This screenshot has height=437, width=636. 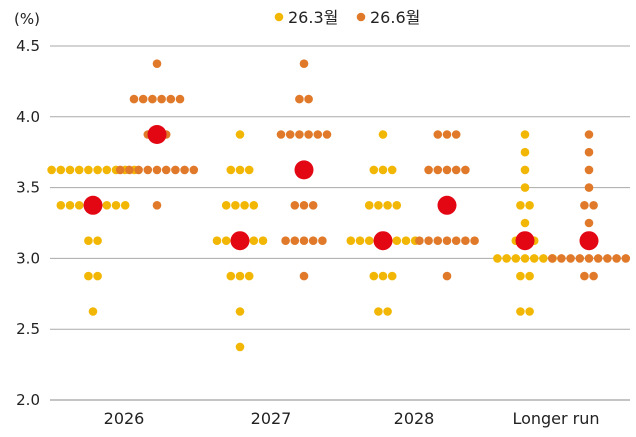 What do you see at coordinates (271, 418) in the screenshot?
I see `x-category-label: 2027` at bounding box center [271, 418].